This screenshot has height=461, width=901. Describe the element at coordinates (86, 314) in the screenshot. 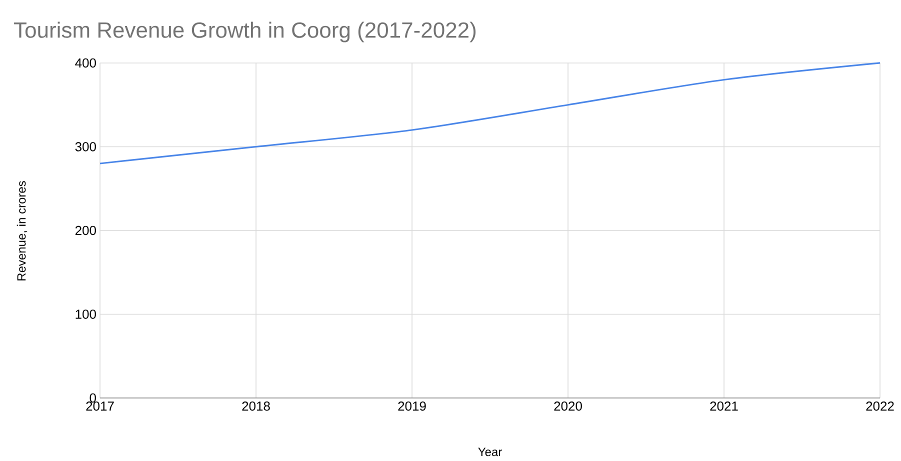

I see `y-tick-label: 100` at that location.